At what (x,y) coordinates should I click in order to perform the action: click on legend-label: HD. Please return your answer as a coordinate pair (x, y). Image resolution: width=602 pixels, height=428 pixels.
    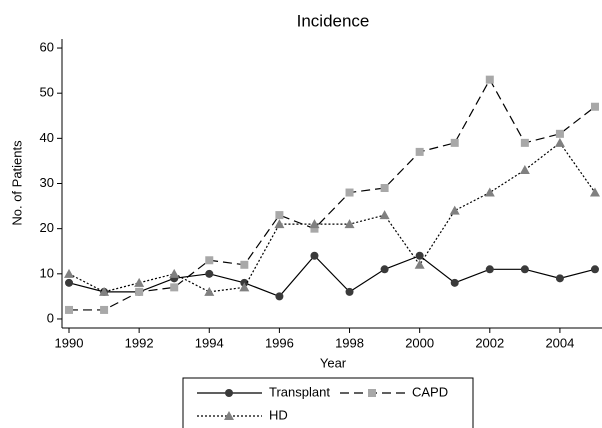
    Looking at the image, I should click on (278, 414).